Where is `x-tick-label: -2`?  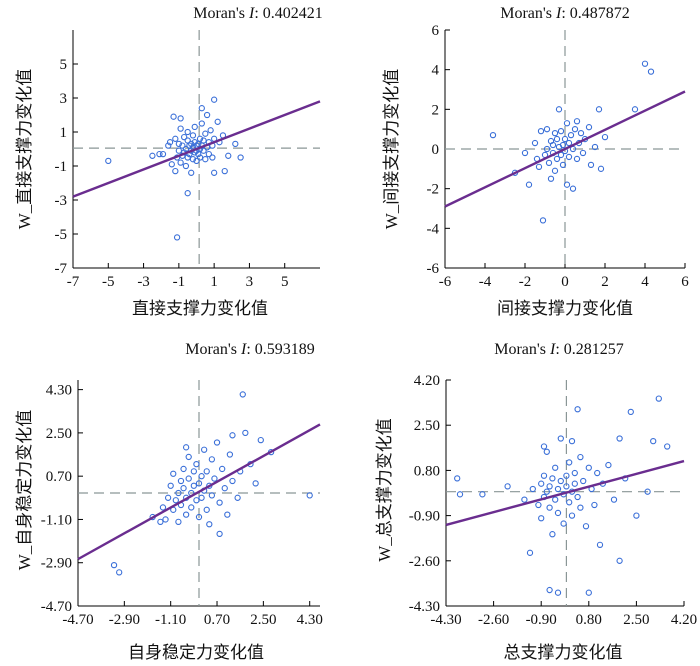 x-tick-label: -2 is located at coordinates (525, 282).